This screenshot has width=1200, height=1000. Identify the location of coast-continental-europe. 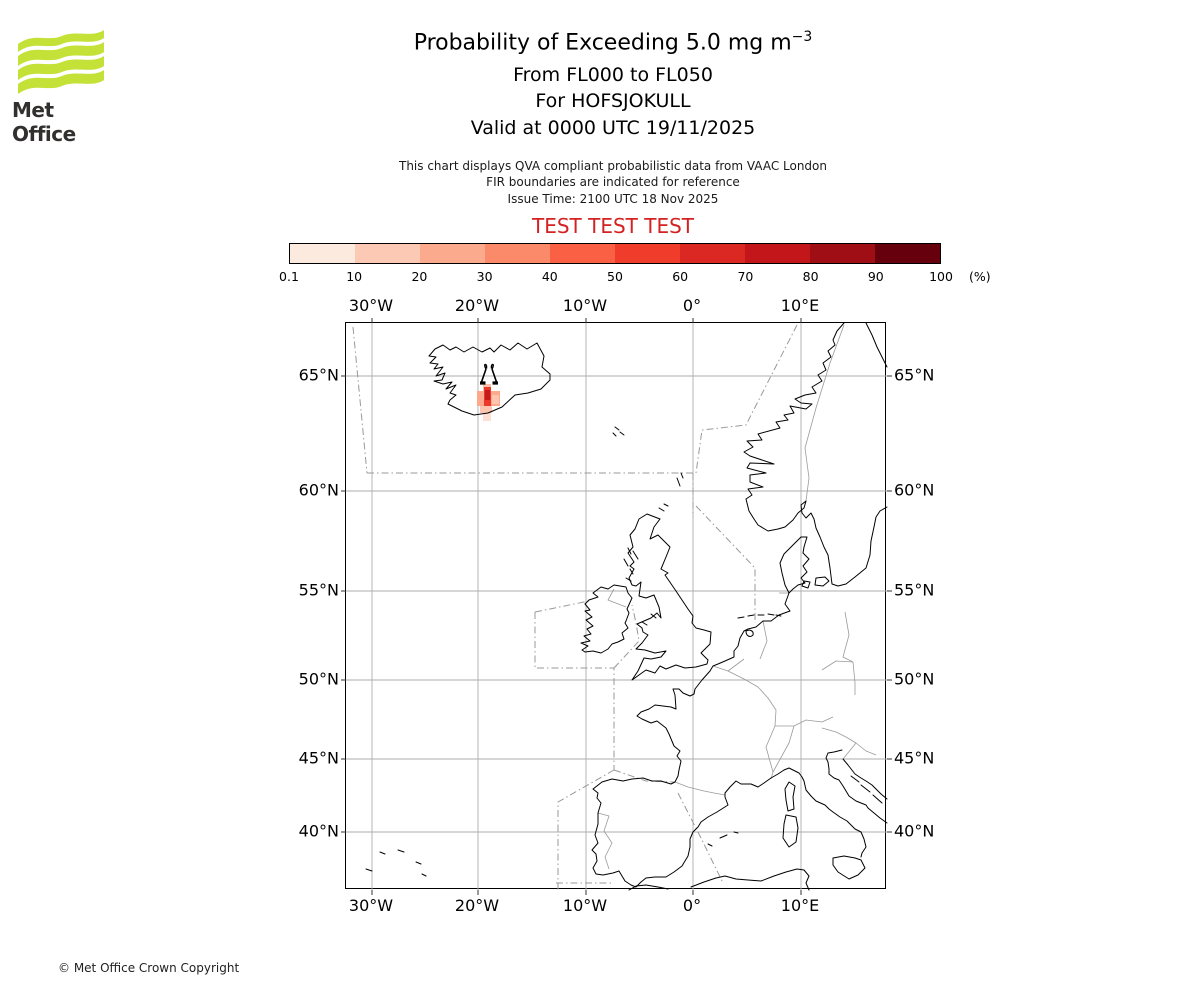
(729, 740).